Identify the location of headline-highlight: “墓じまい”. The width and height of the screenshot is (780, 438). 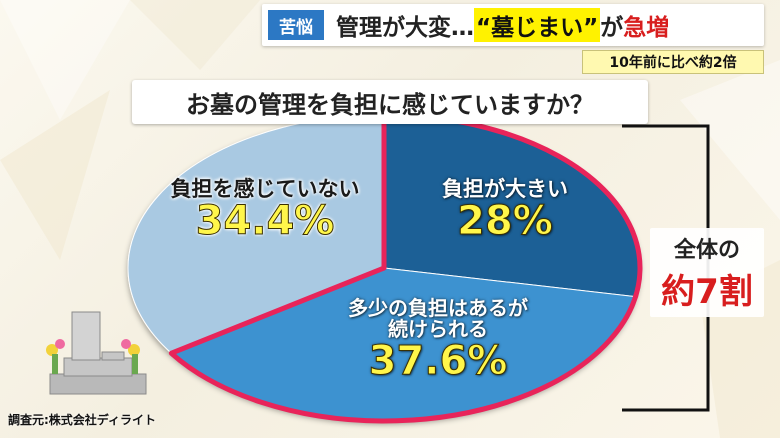
(537, 25).